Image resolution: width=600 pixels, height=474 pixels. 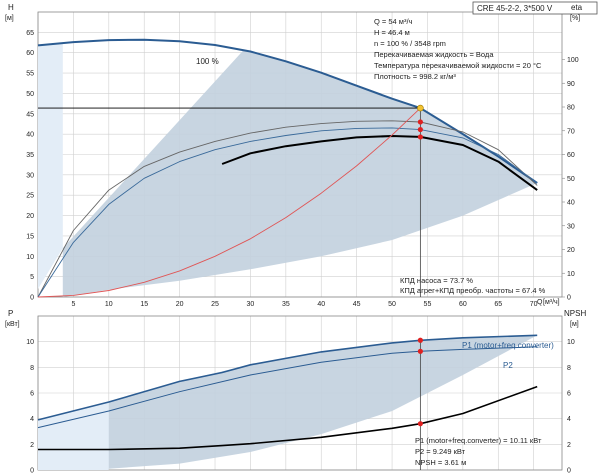 What do you see at coordinates (473, 290) in the screenshot?
I see `info-eta-total: КПД агрег+КПД преобр. частоты = 67.4 %` at bounding box center [473, 290].